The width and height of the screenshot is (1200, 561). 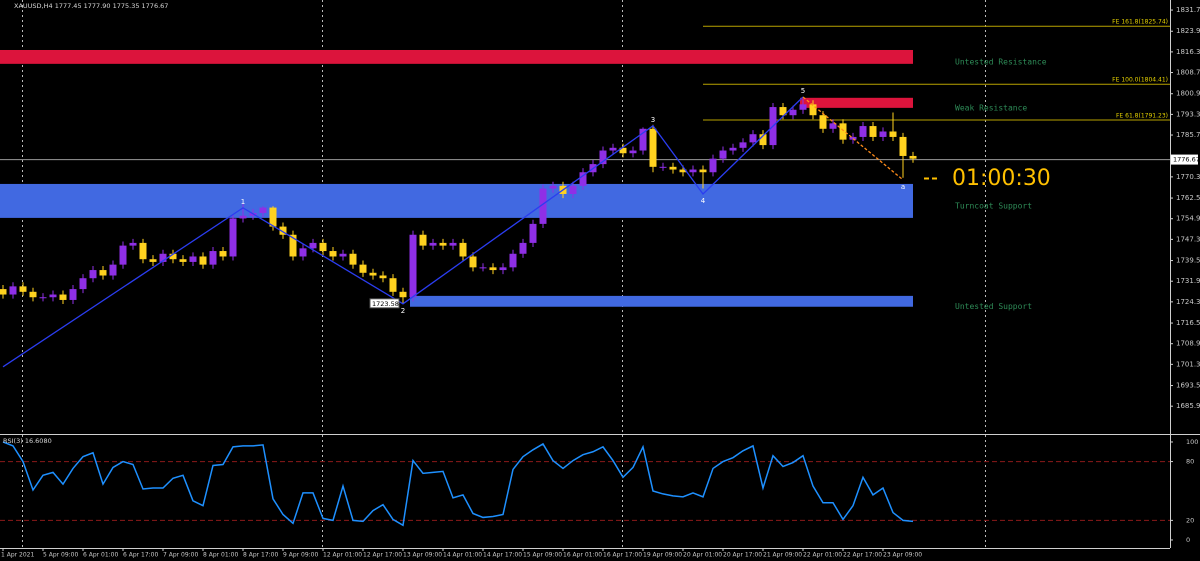 What do you see at coordinates (902, 555) in the screenshot?
I see `x-tick-label: 23 Apr 09:00` at bounding box center [902, 555].